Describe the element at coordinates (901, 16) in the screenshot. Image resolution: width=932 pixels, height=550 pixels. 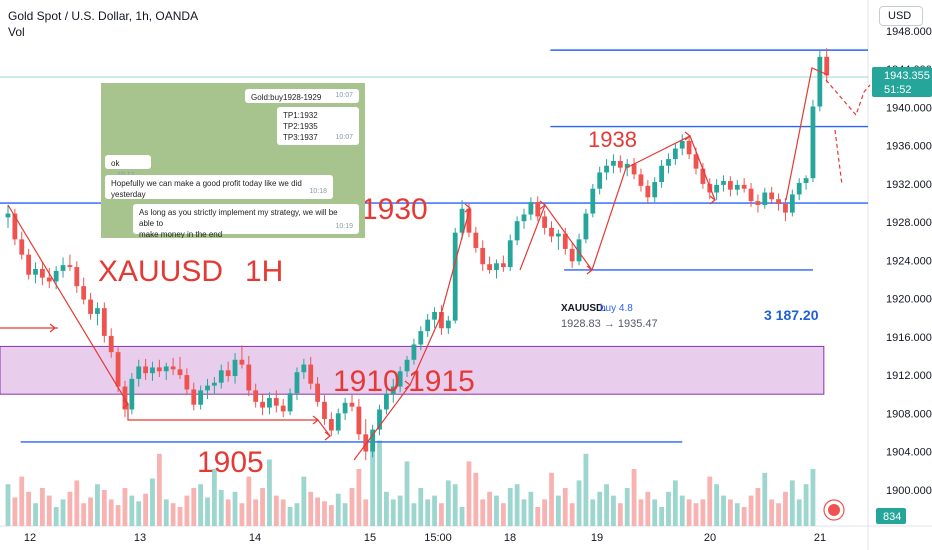
I see `currency-button: USD` at that location.